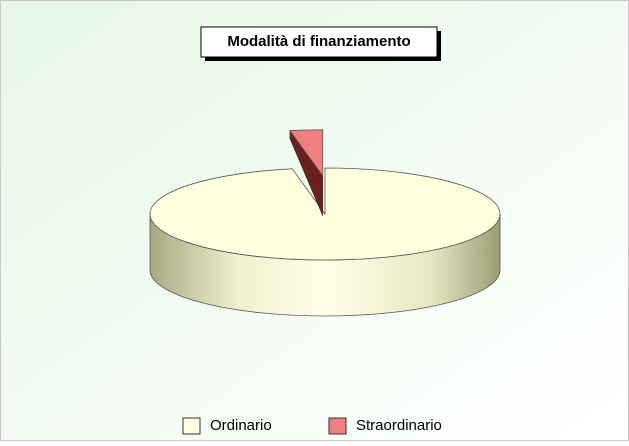 The height and width of the screenshot is (446, 629). I want to click on chart-title: Modalità di finanziamento, so click(318, 41).